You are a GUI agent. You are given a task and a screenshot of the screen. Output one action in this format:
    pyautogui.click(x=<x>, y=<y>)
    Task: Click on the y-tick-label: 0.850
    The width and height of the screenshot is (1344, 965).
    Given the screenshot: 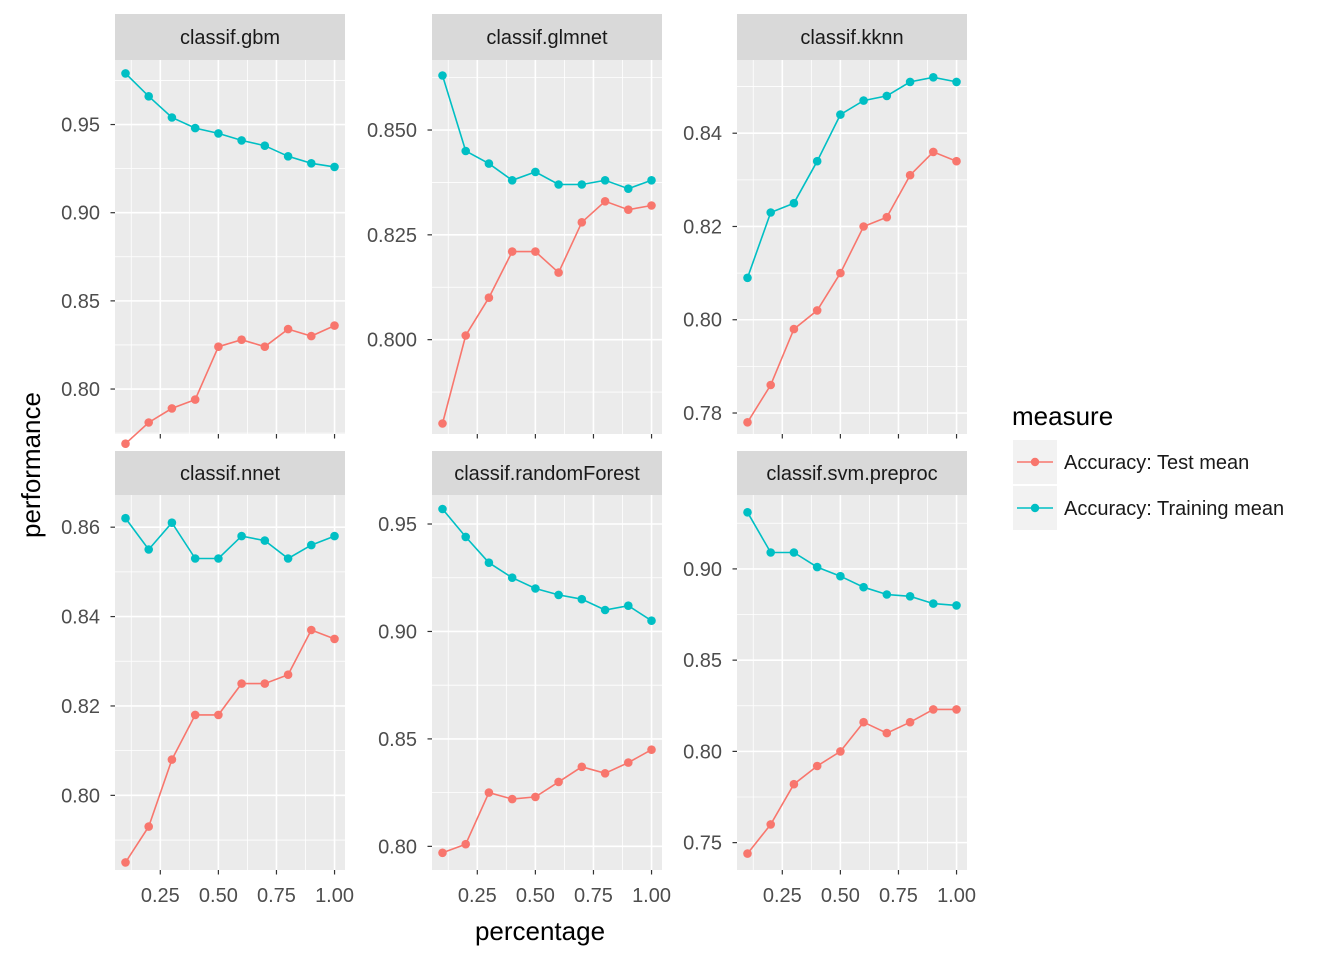 What is the action you would take?
    pyautogui.click(x=392, y=131)
    